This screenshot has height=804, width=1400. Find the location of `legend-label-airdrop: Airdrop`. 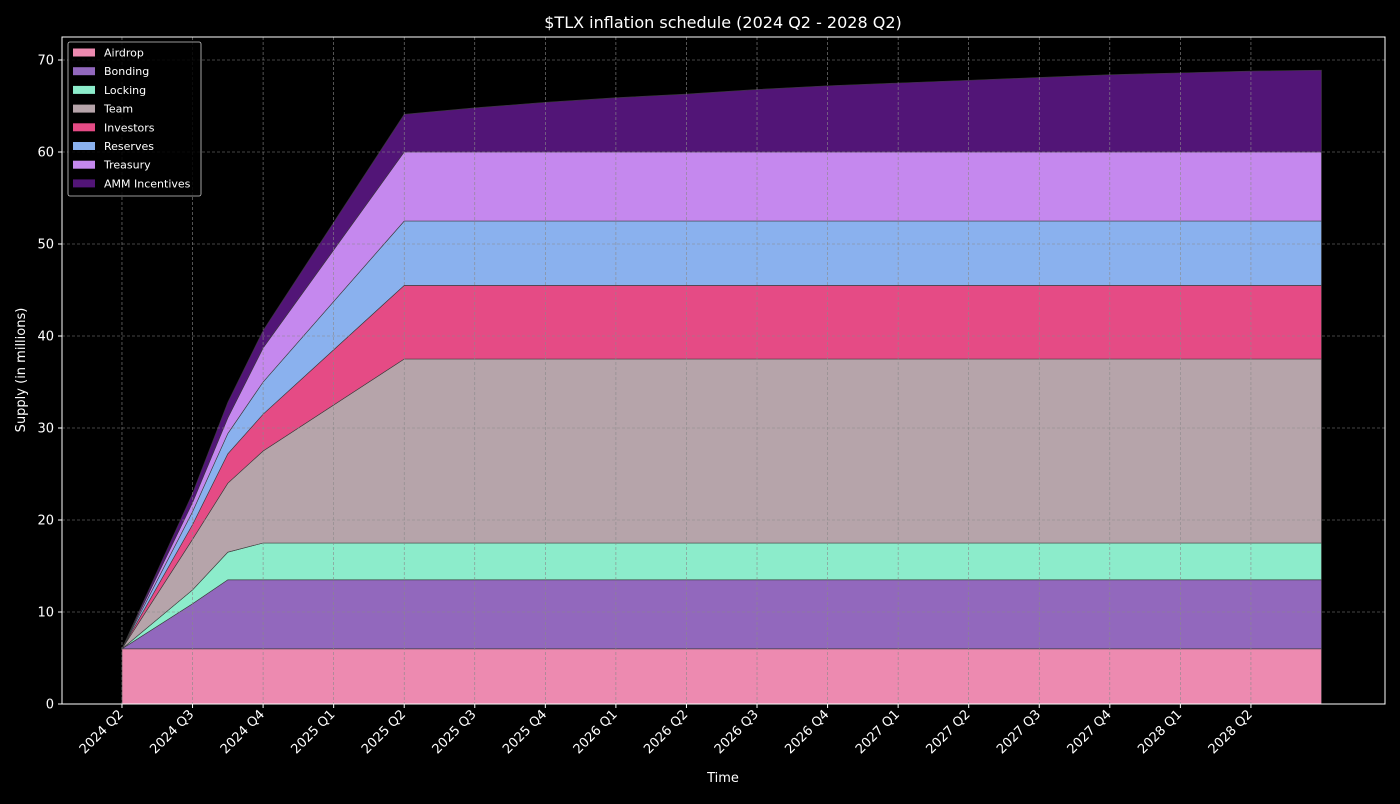

legend-label-airdrop: Airdrop is located at coordinates (124, 53).